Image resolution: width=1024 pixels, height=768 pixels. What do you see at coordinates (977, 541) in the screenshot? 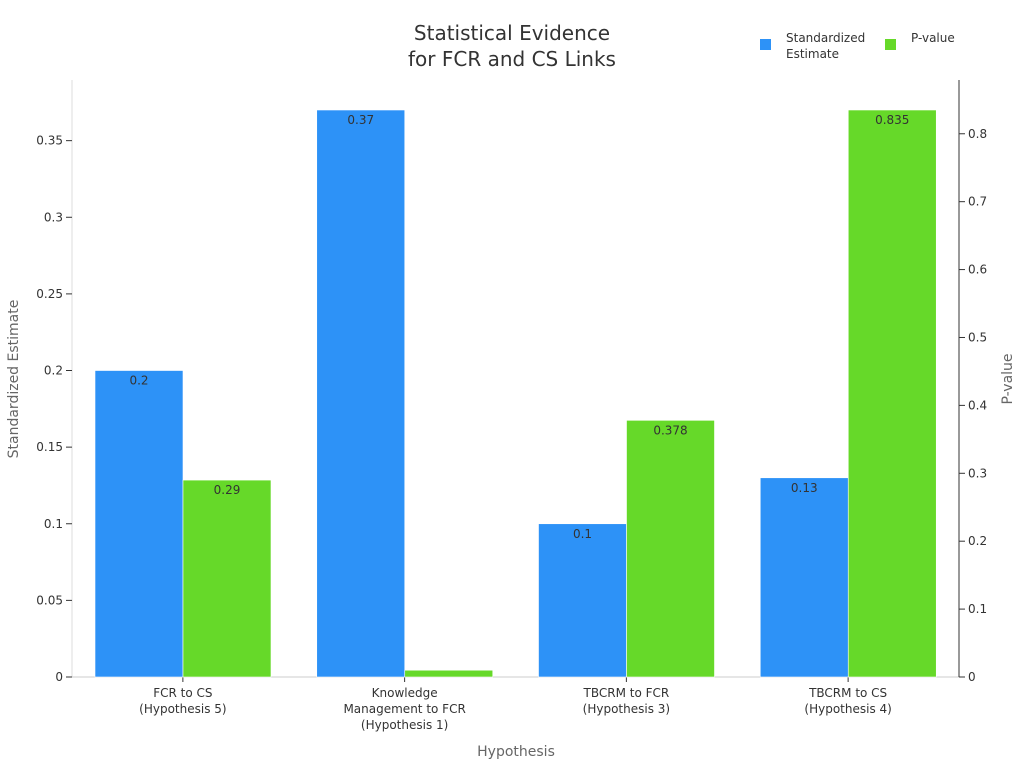
I see `right-tick-label: 0.2` at bounding box center [977, 541].